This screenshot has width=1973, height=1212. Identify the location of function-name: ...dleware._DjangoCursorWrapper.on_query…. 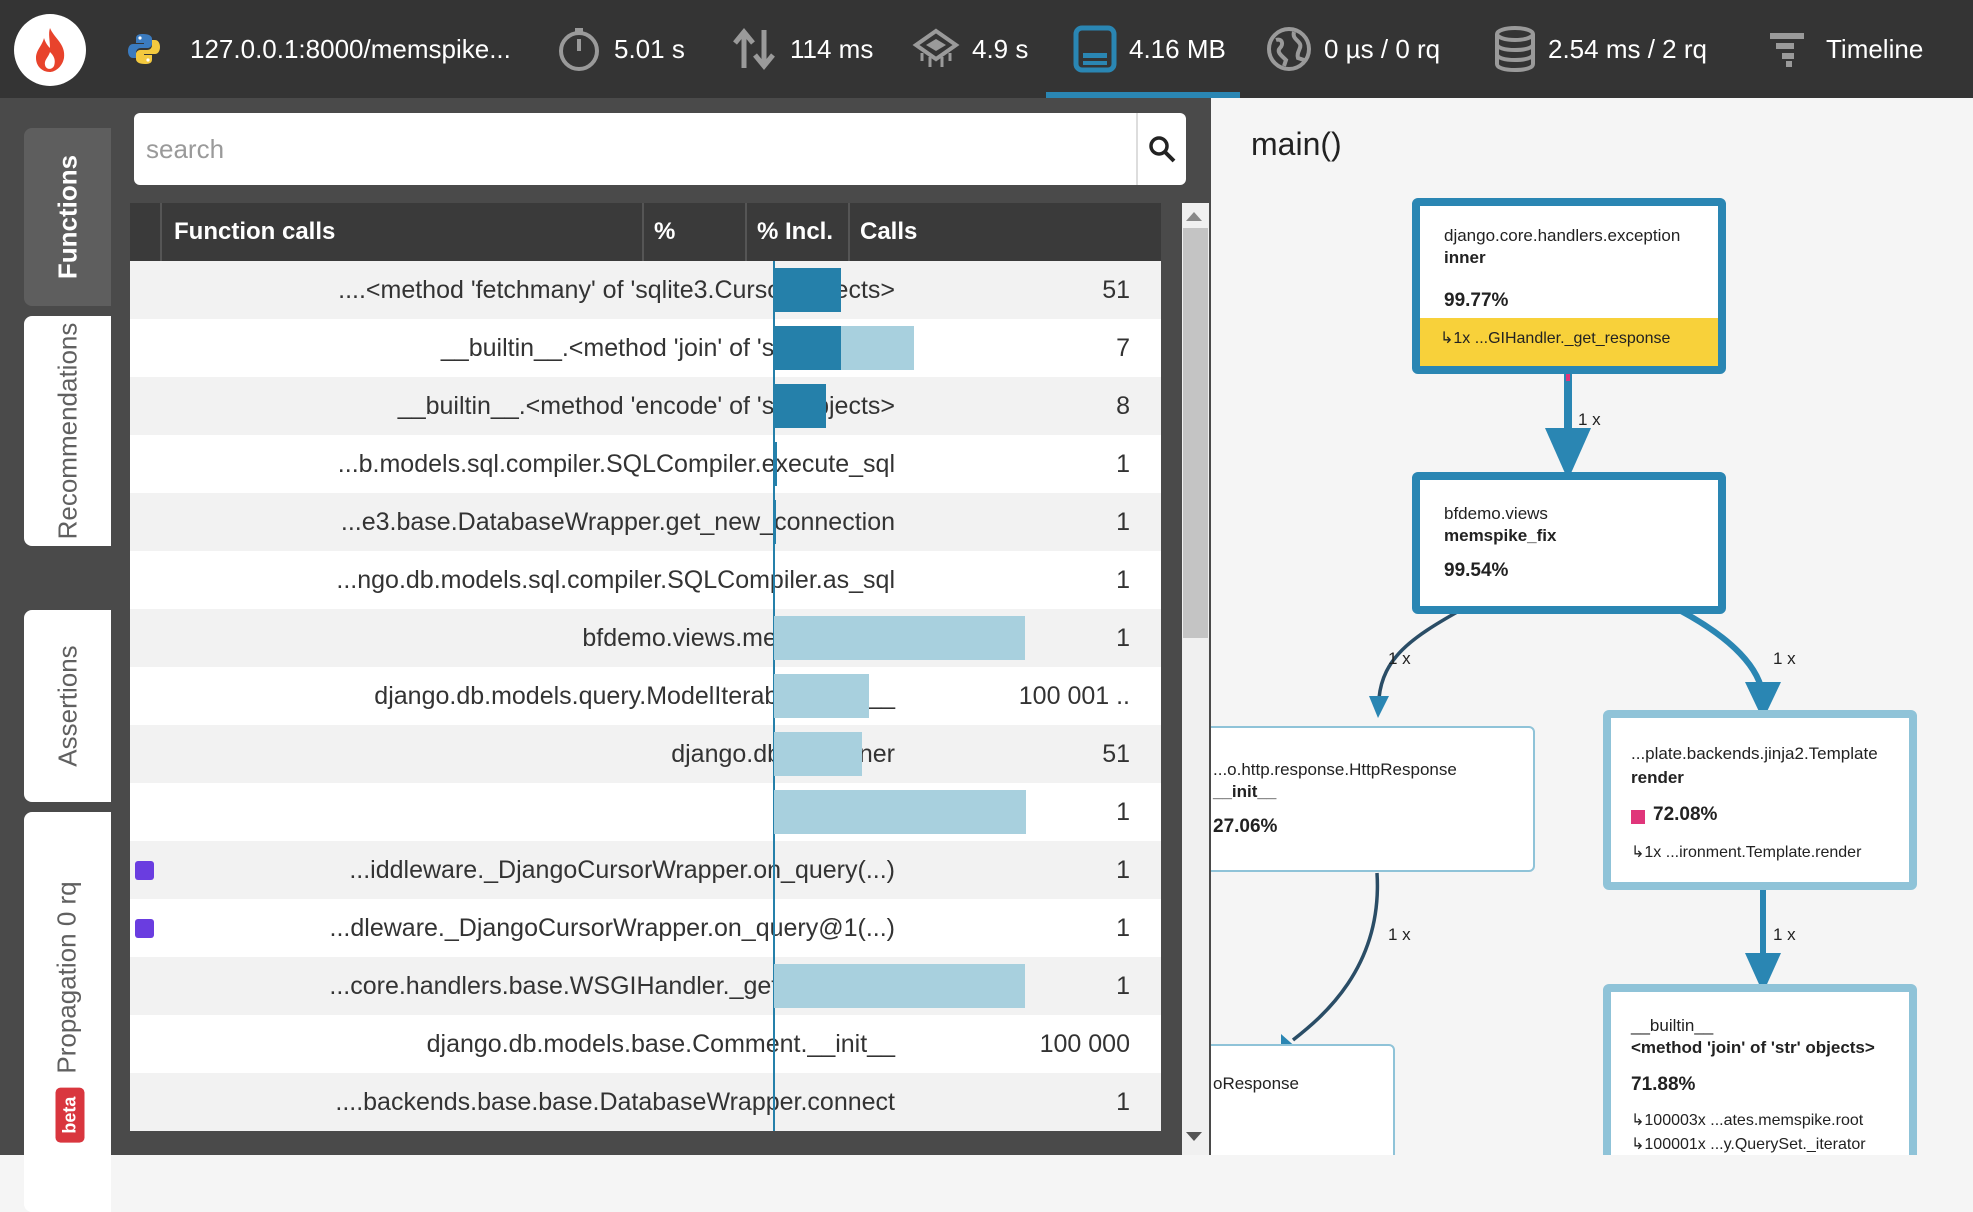
(612, 928).